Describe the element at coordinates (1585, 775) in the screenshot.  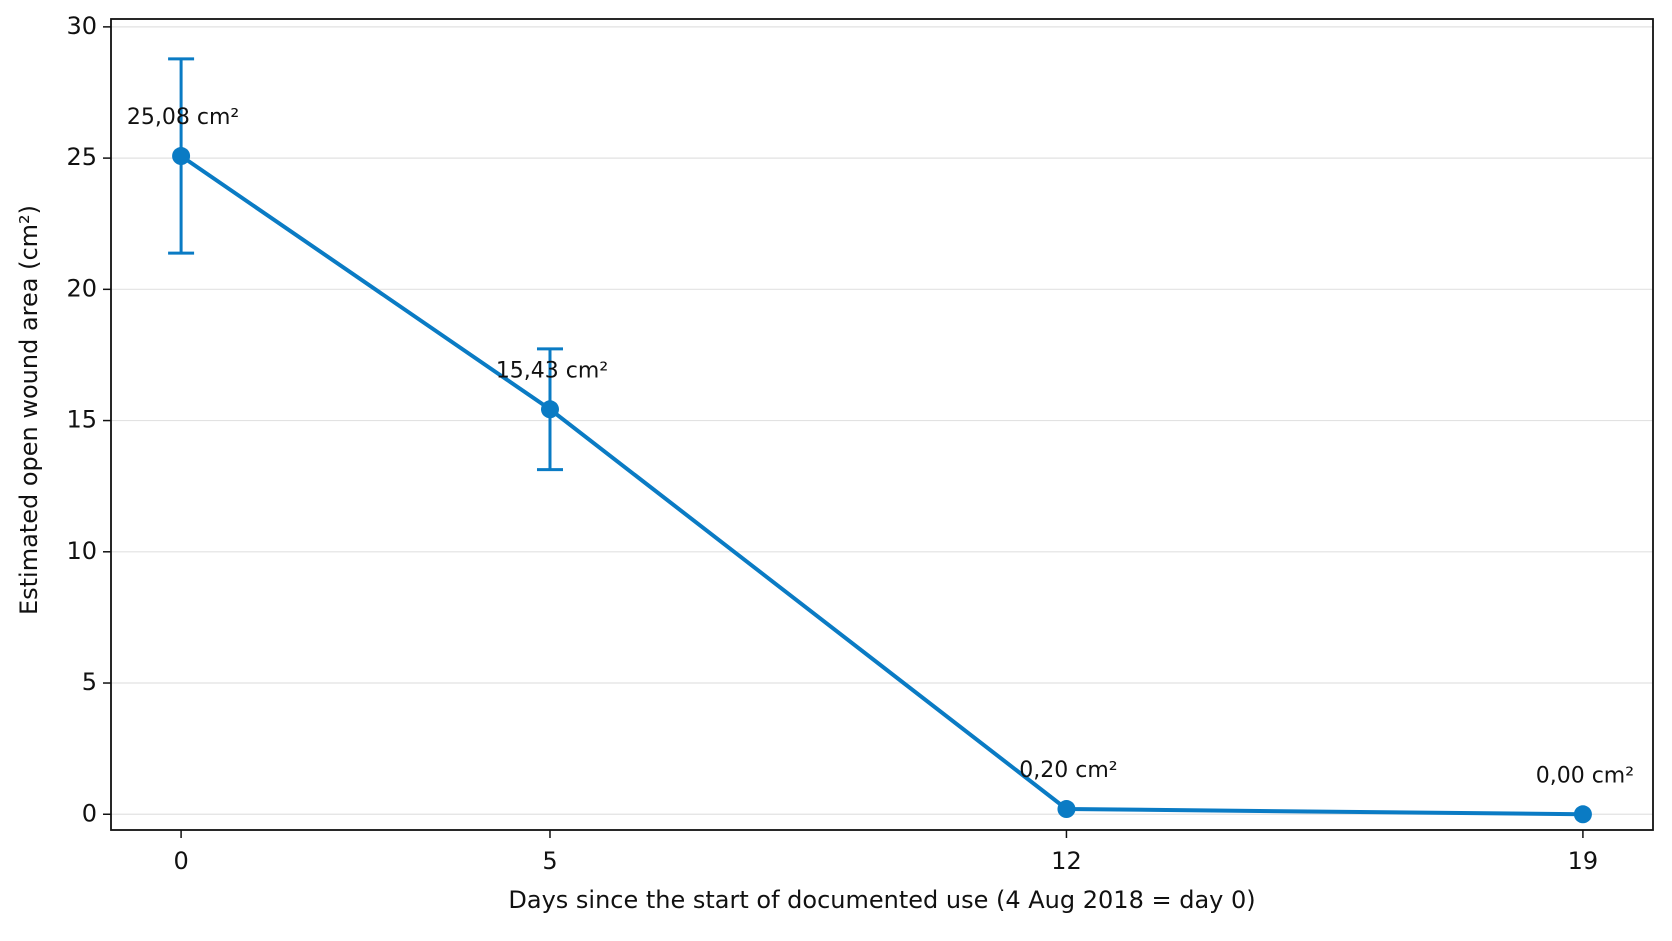
I see `data-label: 0,00 cm²` at that location.